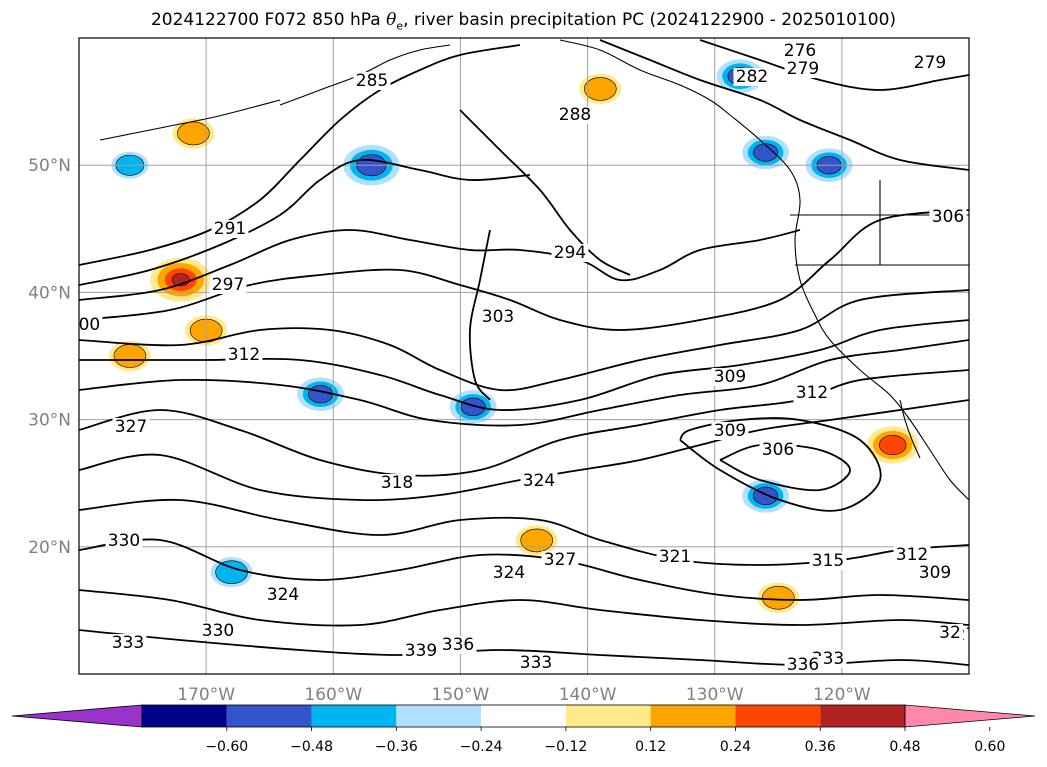  What do you see at coordinates (461, 695) in the screenshot?
I see `x-tick-label: 150°W` at bounding box center [461, 695].